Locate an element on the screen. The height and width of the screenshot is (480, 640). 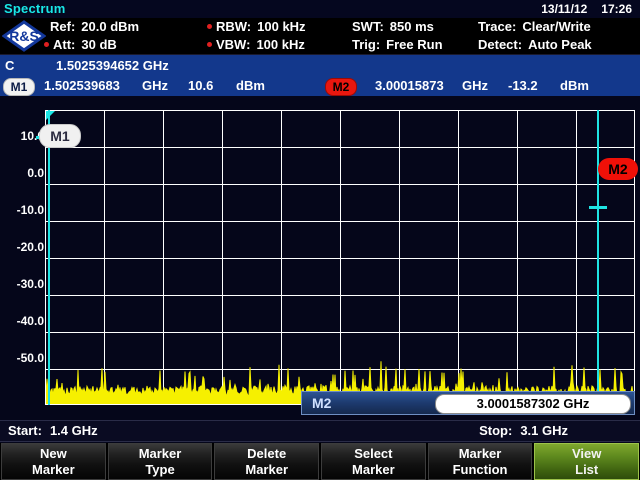
marker-frequency-input-value: 3.0001587302 GHz is located at coordinates (533, 403).